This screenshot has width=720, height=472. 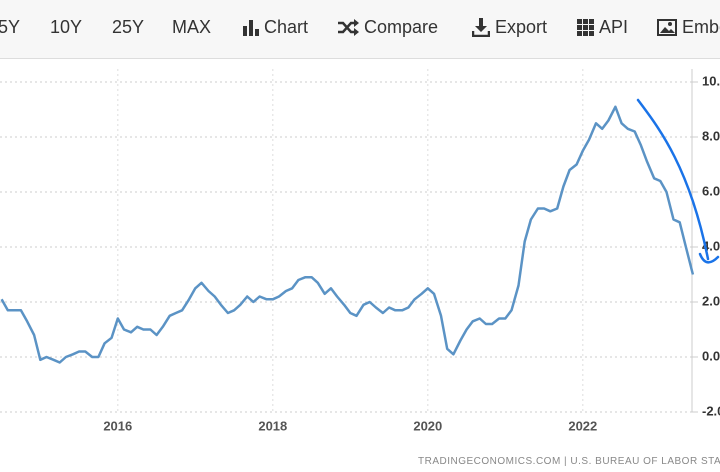 I want to click on embed-button: Embed, so click(x=688, y=27).